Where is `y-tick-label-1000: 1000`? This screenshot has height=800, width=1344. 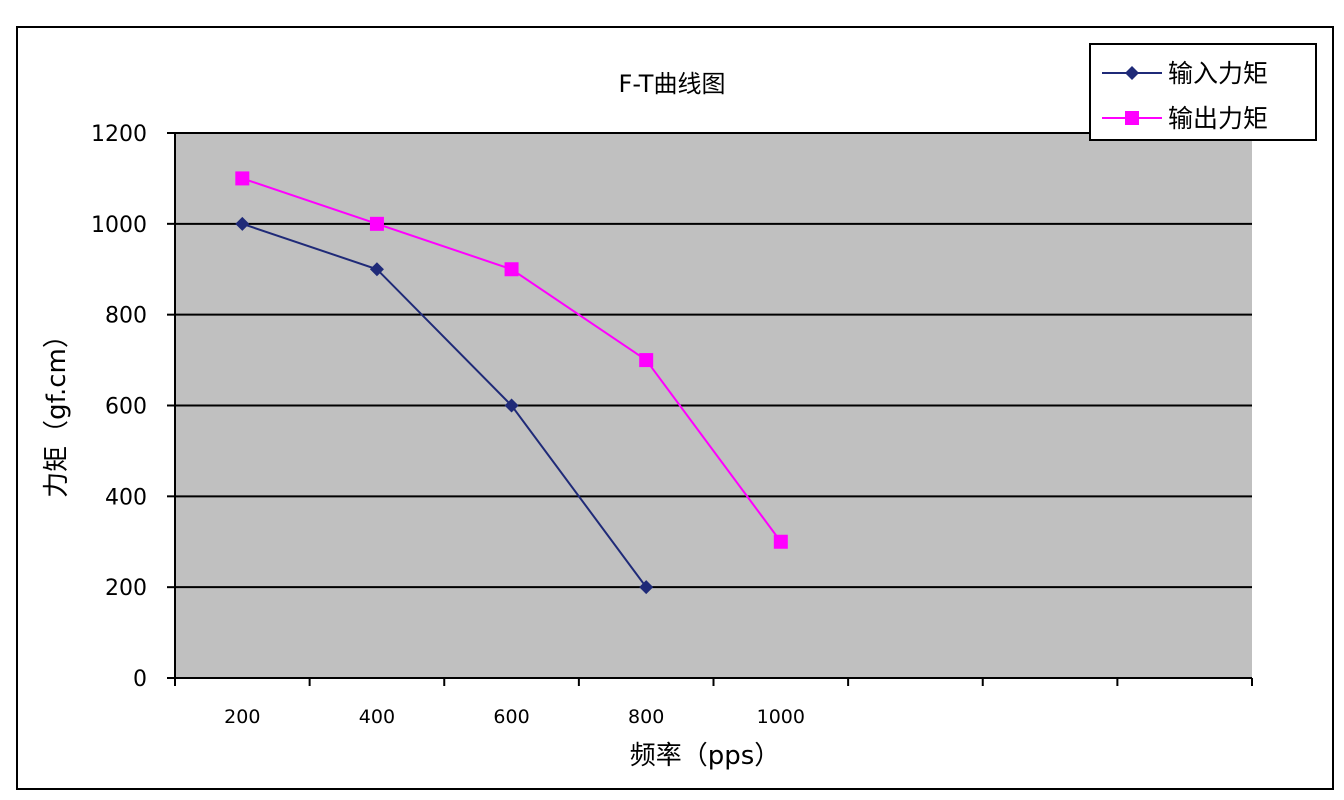
y-tick-label-1000: 1000 is located at coordinates (119, 225).